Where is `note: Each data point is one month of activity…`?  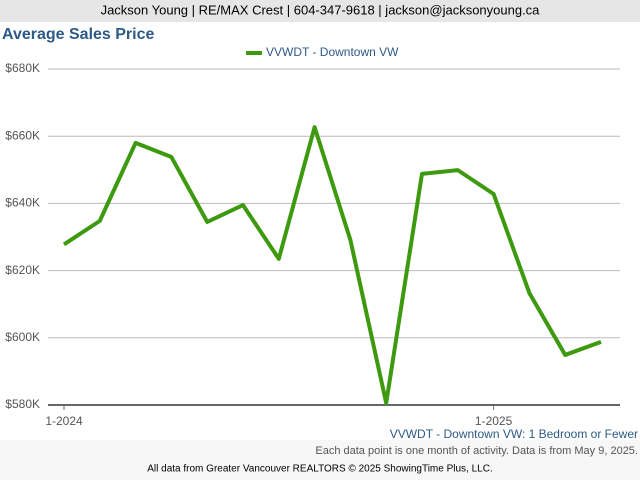
note: Each data point is one month of activity… is located at coordinates (476, 451).